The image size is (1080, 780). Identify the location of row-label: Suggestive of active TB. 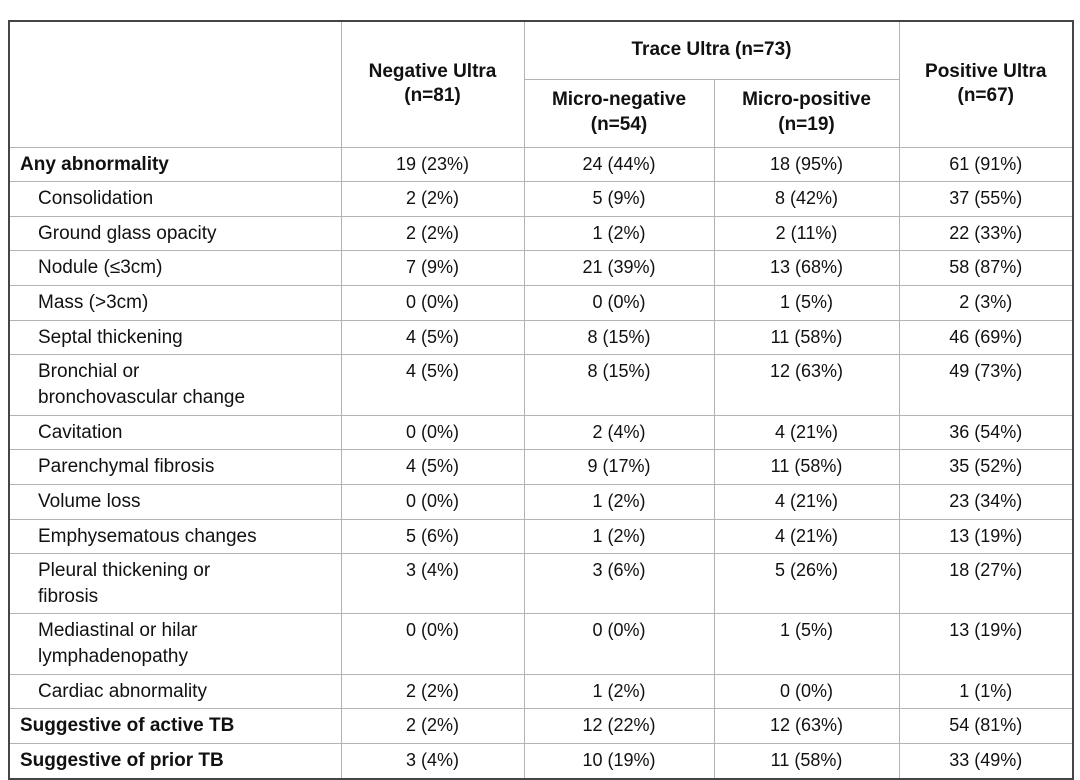
(175, 726).